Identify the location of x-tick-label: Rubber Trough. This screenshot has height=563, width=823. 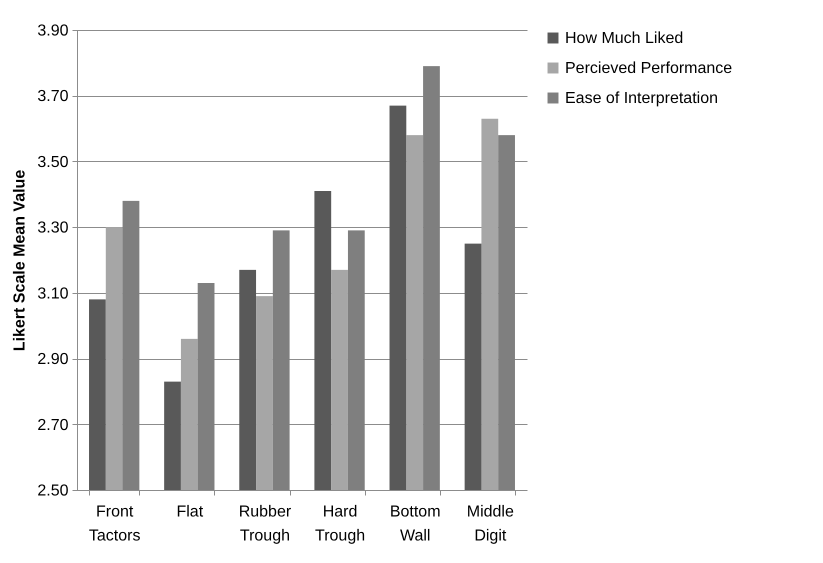
(265, 524).